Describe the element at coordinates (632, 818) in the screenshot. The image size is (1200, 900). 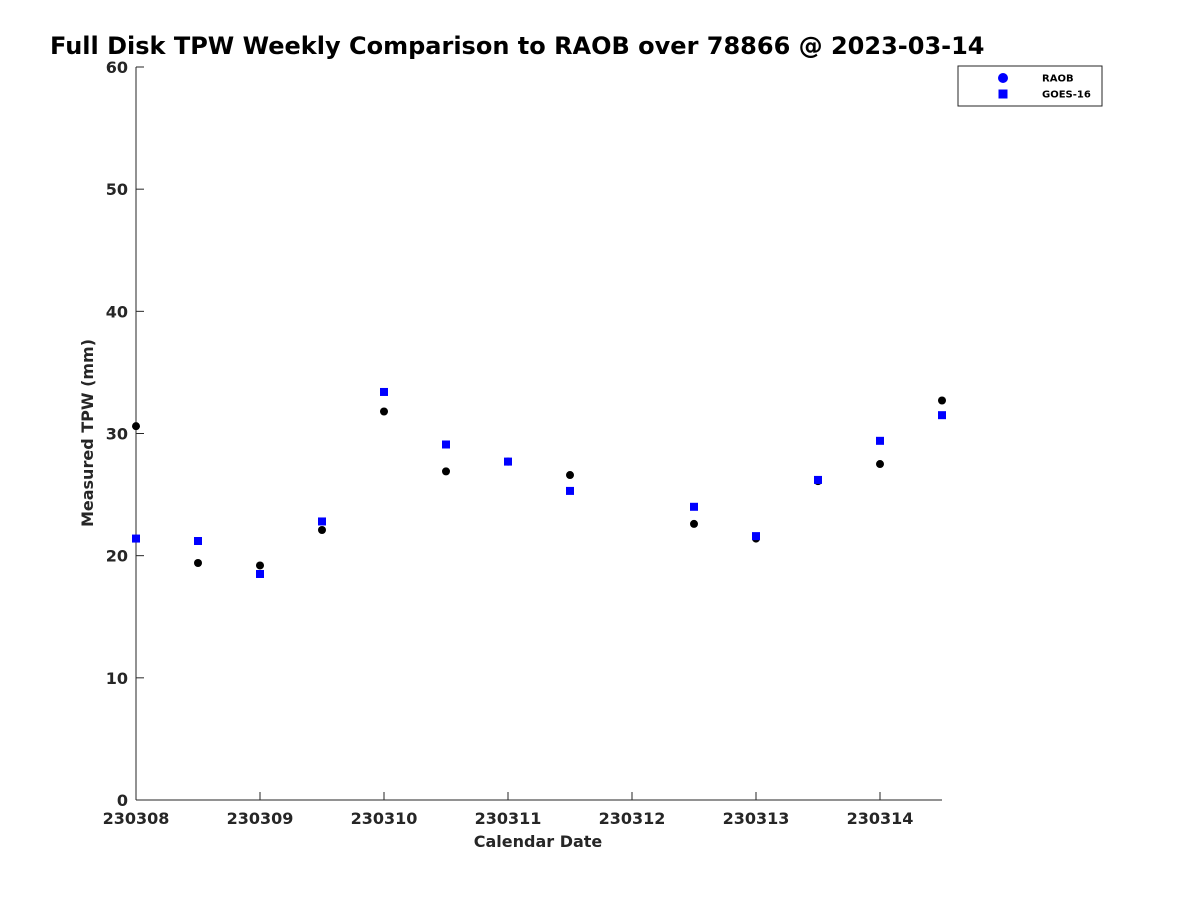
I see `x-tick-label: 230312` at that location.